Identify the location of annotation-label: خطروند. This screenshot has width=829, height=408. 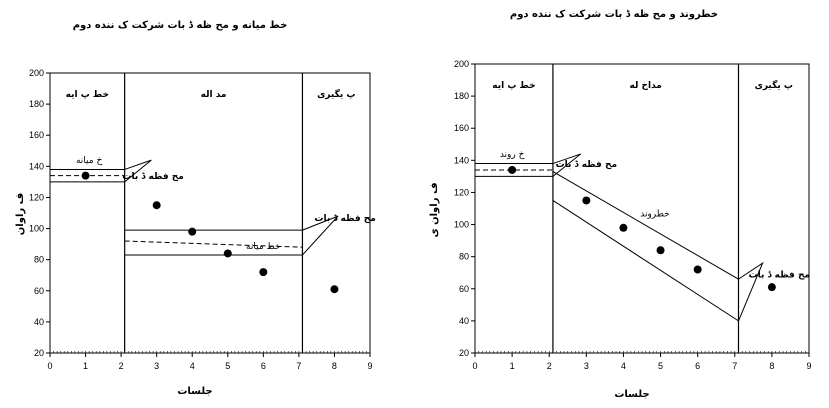
(655, 215).